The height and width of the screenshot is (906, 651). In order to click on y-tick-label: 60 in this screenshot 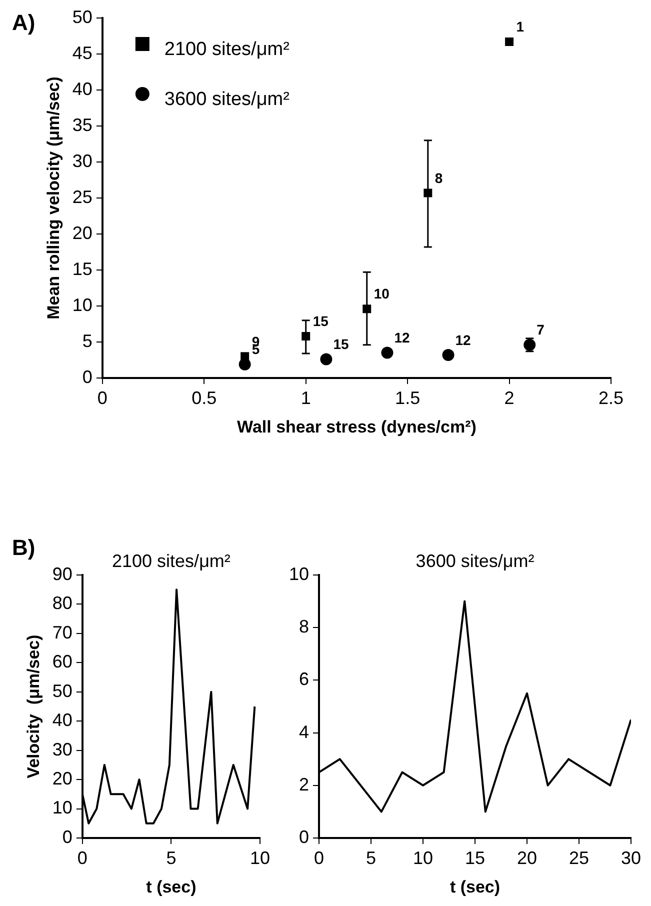, I will do `click(62, 662)`.